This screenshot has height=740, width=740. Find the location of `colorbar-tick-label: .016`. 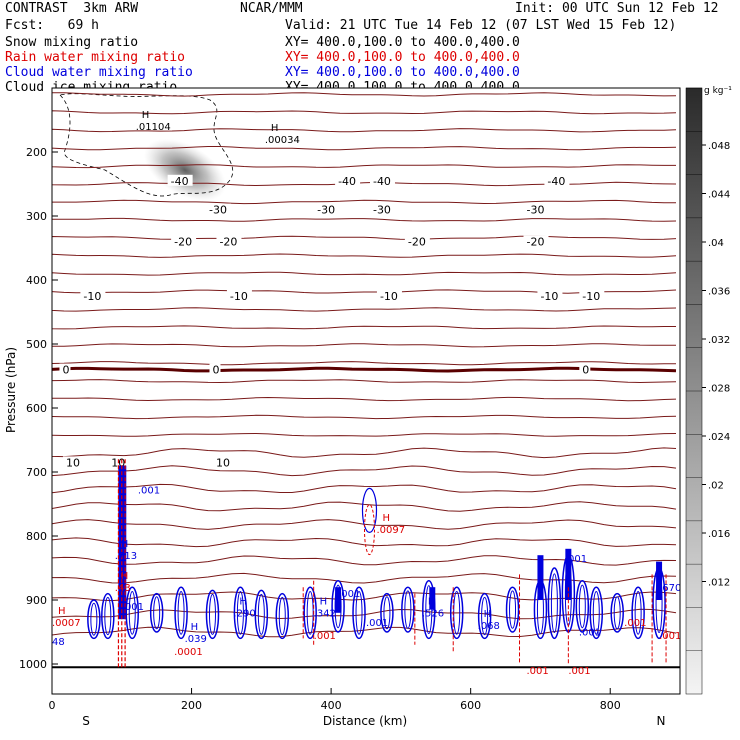

colorbar-tick-label: .016 is located at coordinates (719, 534).